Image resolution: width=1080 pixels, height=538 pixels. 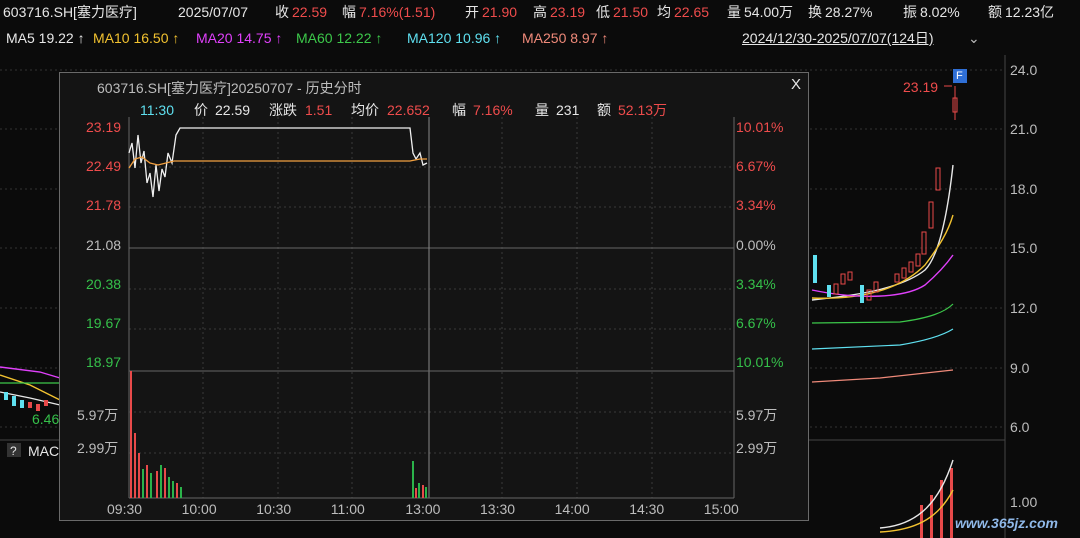 What do you see at coordinates (459, 110) in the screenshot?
I see `info-label: 幅` at bounding box center [459, 110].